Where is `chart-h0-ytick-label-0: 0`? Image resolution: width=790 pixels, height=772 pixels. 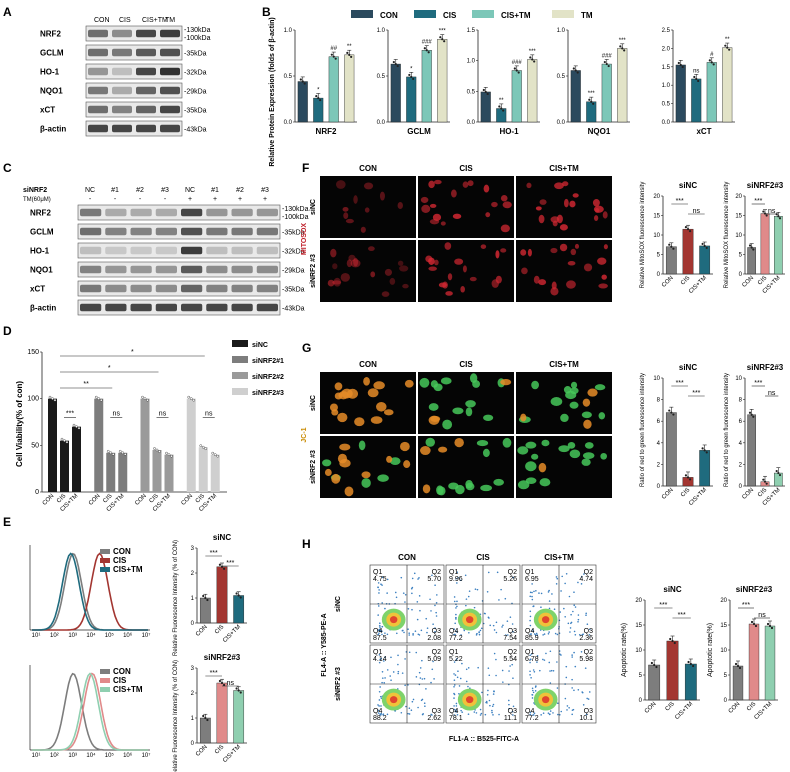 chart-h0-ytick-label-0: 0 is located at coordinates (641, 701).